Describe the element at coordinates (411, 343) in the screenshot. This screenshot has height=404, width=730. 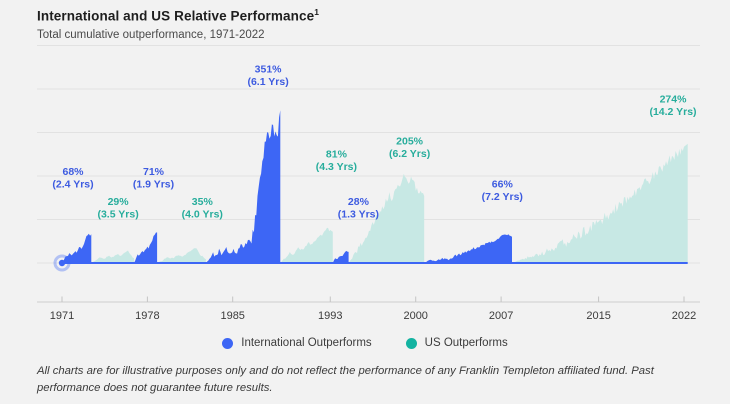
I see `legend-dot-us` at that location.